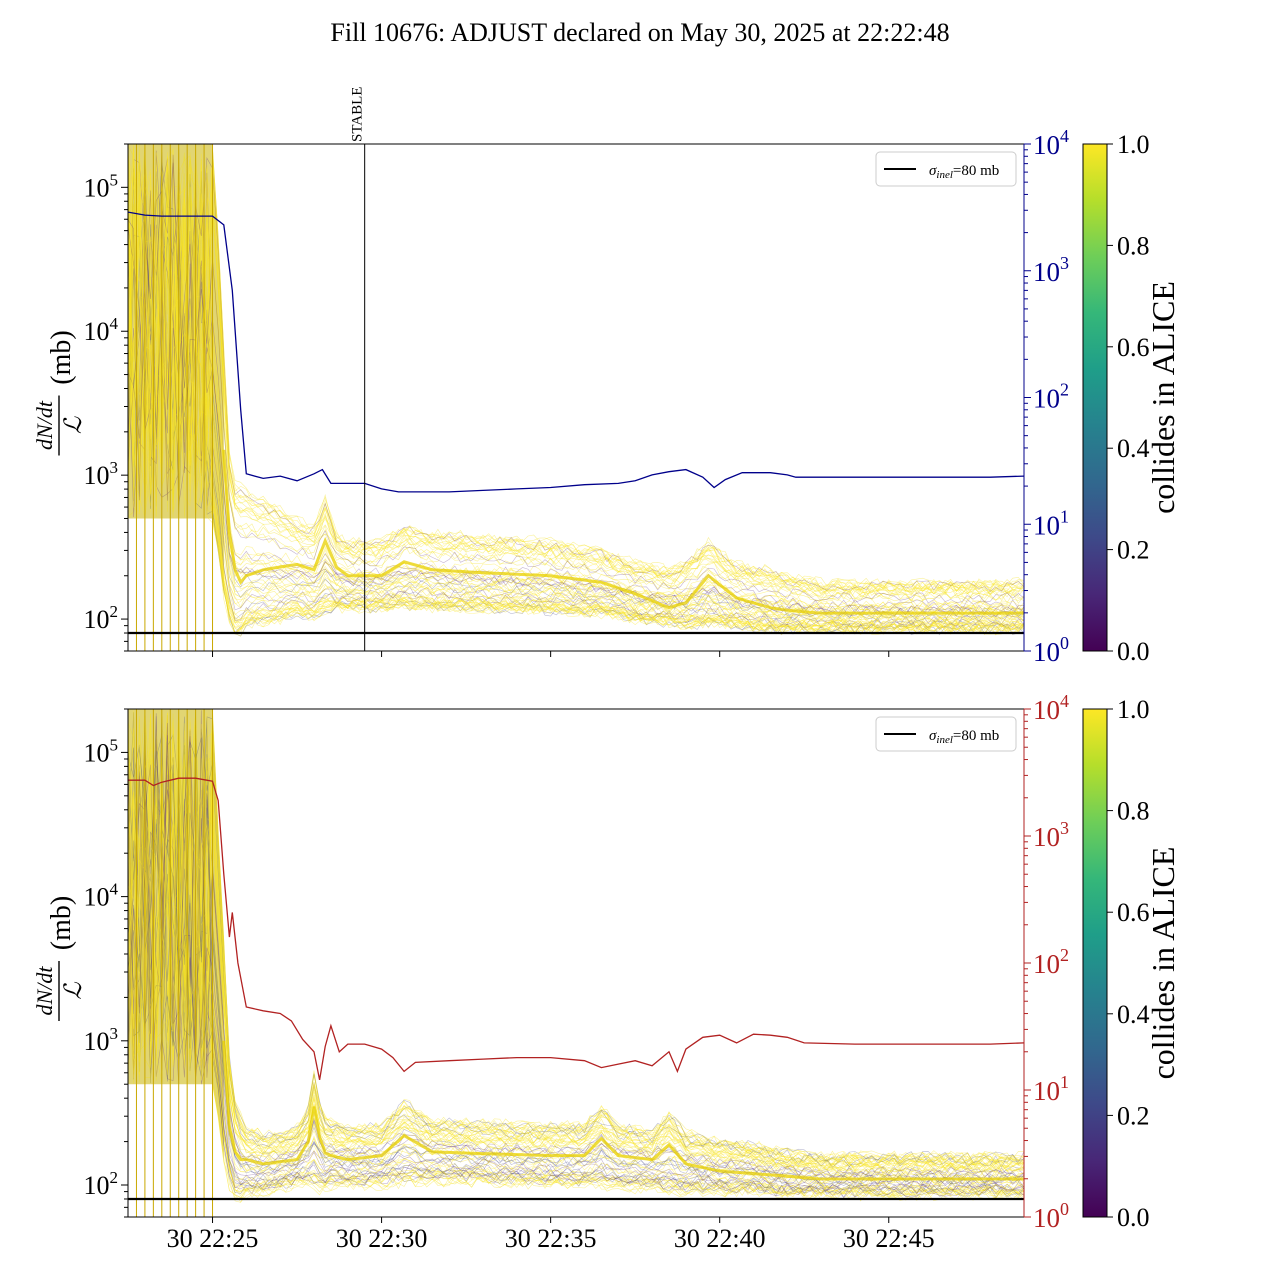 This screenshot has height=1280, width=1280. Describe the element at coordinates (1064, 955) in the screenshot. I see `tick-exponent: 2` at that location.